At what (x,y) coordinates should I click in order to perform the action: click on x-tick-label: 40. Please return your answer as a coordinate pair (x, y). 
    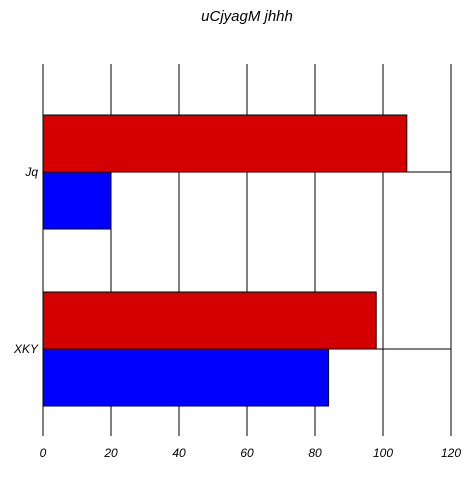
    Looking at the image, I should click on (179, 453).